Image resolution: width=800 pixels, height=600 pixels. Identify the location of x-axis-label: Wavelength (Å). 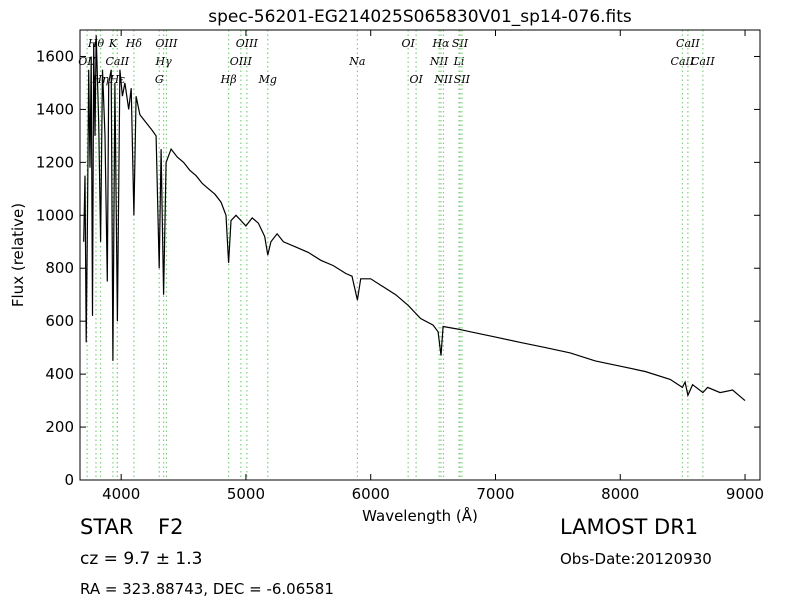
(420, 515).